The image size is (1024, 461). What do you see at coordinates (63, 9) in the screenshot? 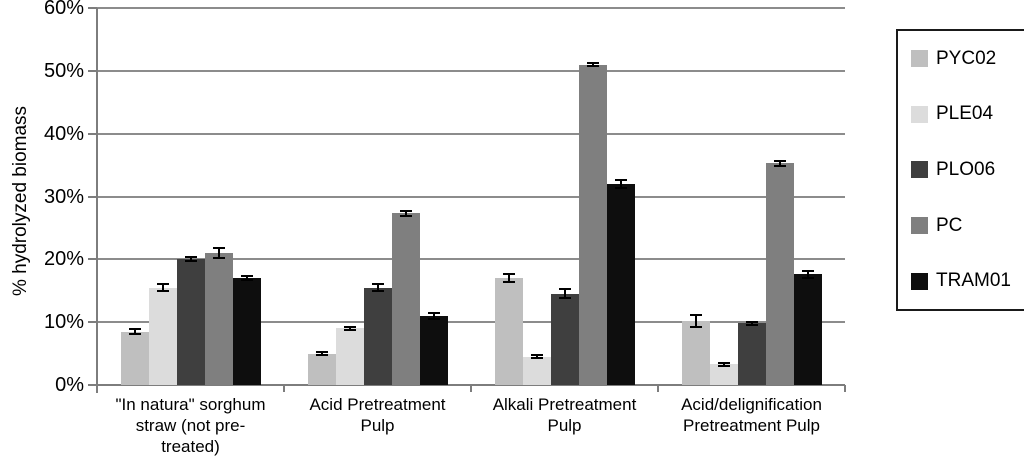
I see `y-axis-tick-label: 60%` at bounding box center [63, 9].